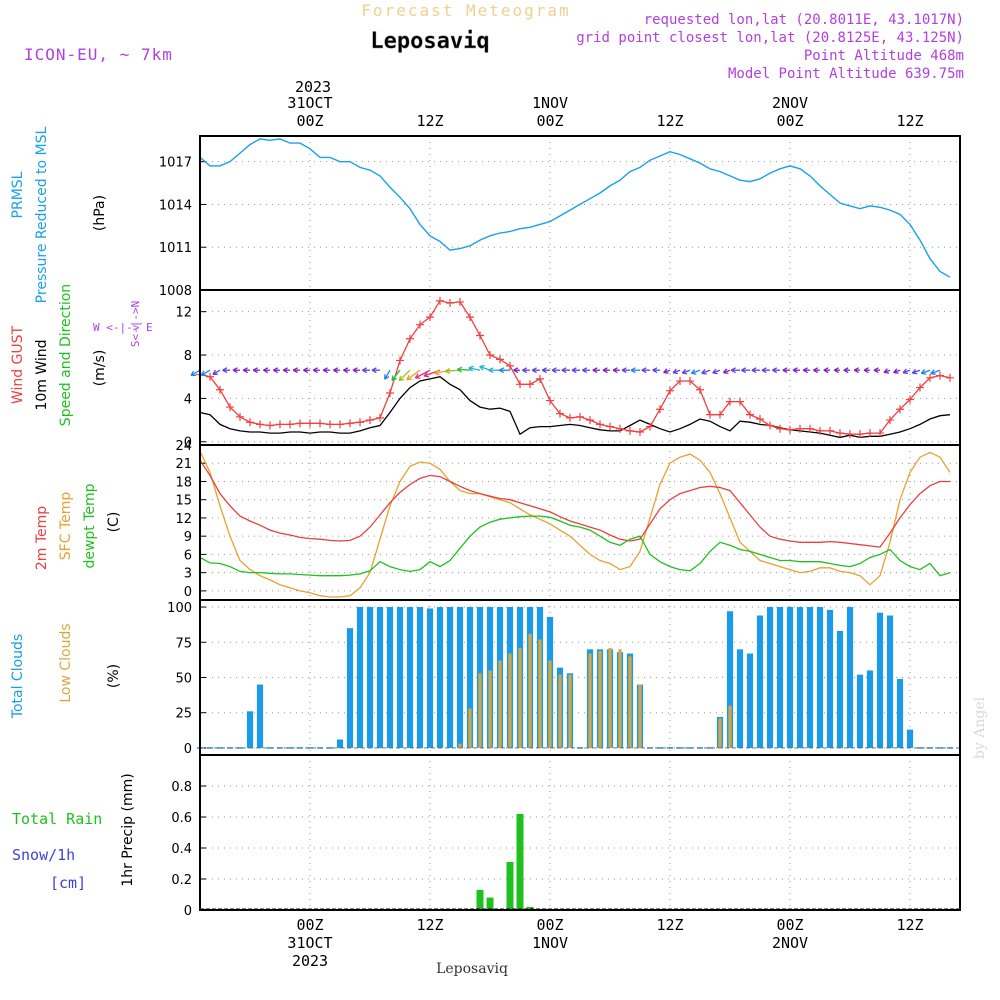 The width and height of the screenshot is (1000, 1000). What do you see at coordinates (66, 355) in the screenshot?
I see `wind-dir-label: Speed and Direction` at bounding box center [66, 355].